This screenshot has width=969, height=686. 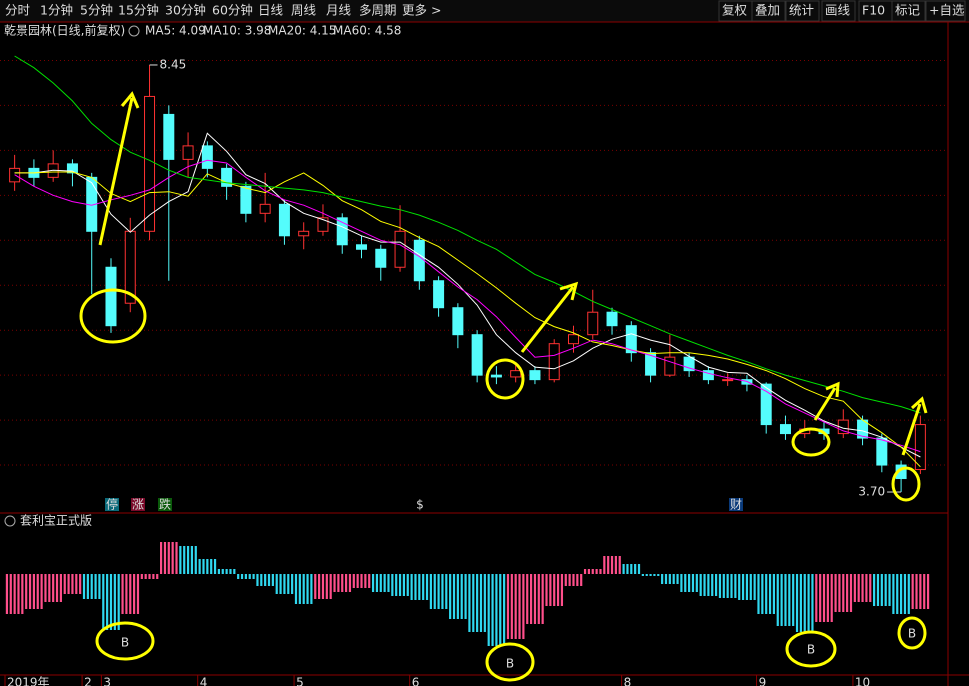 What do you see at coordinates (138, 10) in the screenshot?
I see `tab: 15分钟` at bounding box center [138, 10].